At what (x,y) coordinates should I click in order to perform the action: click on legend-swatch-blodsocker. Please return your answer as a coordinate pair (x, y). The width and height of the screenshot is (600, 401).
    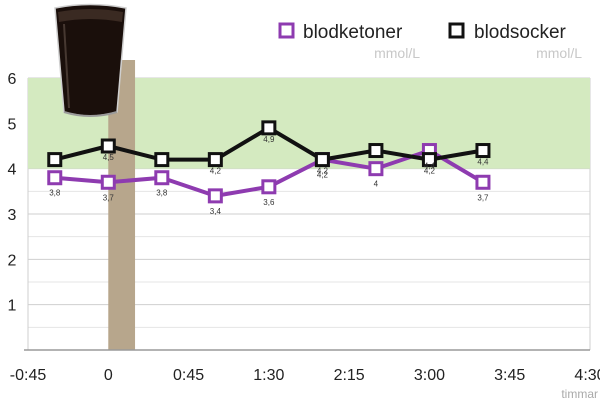
    Looking at the image, I should click on (456, 30).